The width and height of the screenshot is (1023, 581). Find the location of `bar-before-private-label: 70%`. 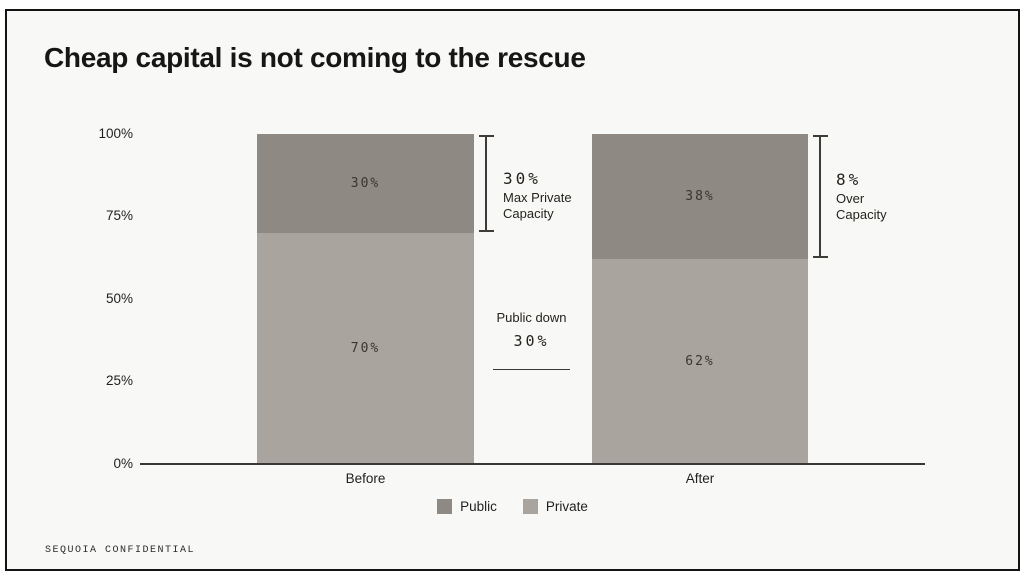

bar-before-private-label: 70% is located at coordinates (365, 348).